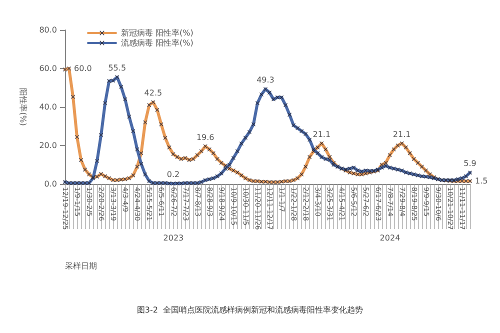  What do you see at coordinates (23, 107) in the screenshot?
I see `y-axis-title: 阳性率(%)` at bounding box center [23, 107].